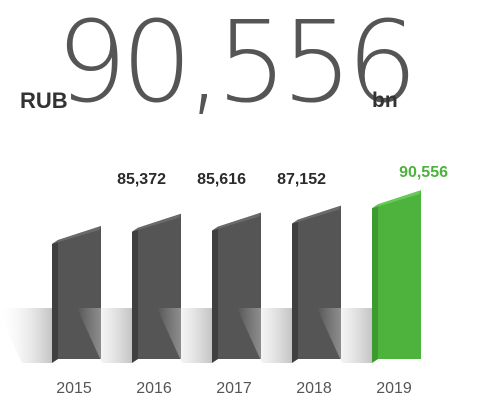 The height and width of the screenshot is (399, 483). What do you see at coordinates (234, 388) in the screenshot?
I see `x-tick-label: 2017` at bounding box center [234, 388].